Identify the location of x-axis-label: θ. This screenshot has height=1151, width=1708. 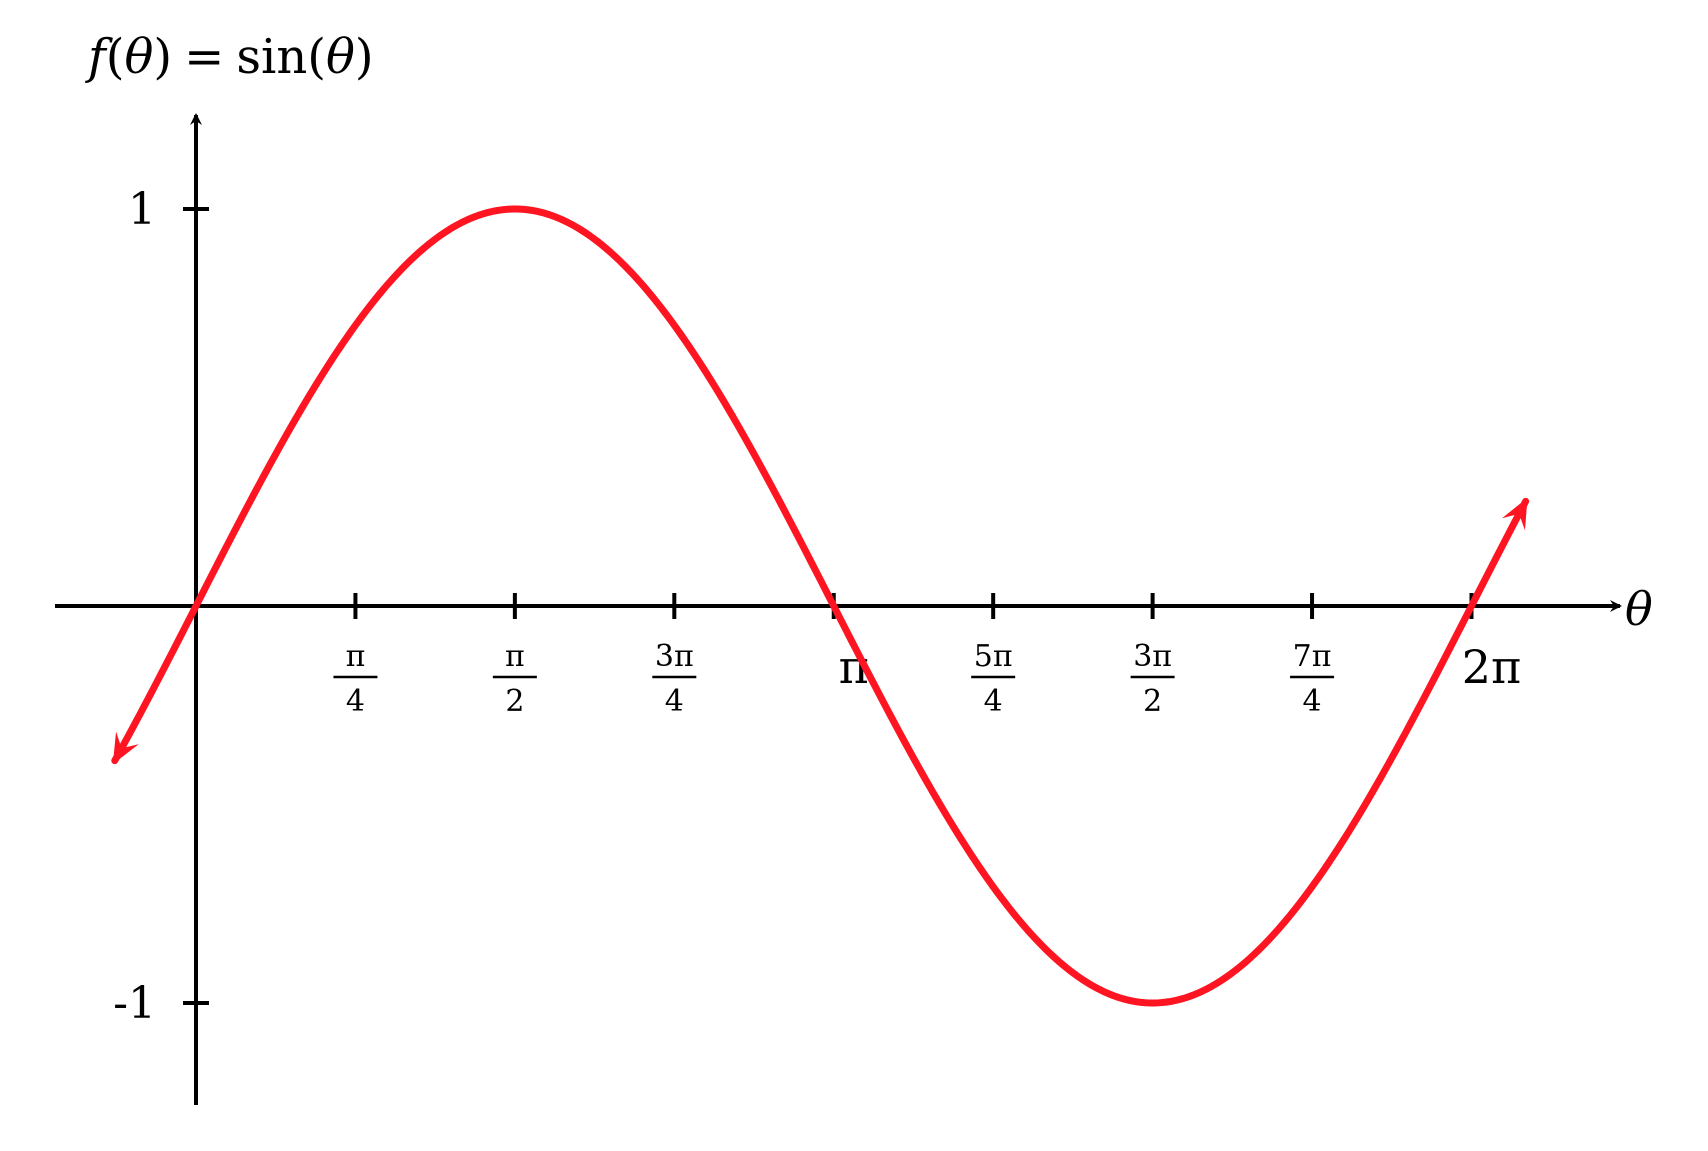
(1639, 609).